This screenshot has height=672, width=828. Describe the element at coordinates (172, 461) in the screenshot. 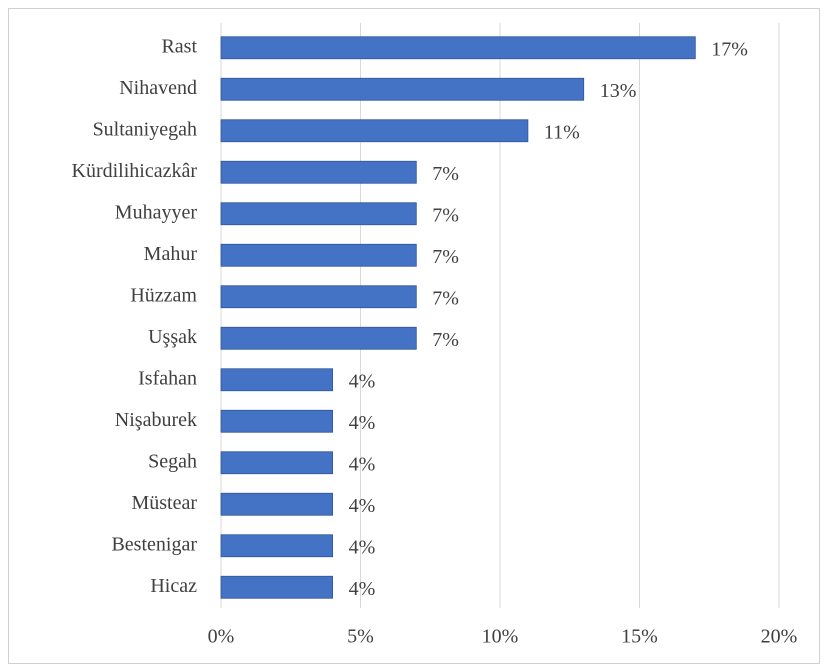

I see `y-tick-label: Segah` at that location.